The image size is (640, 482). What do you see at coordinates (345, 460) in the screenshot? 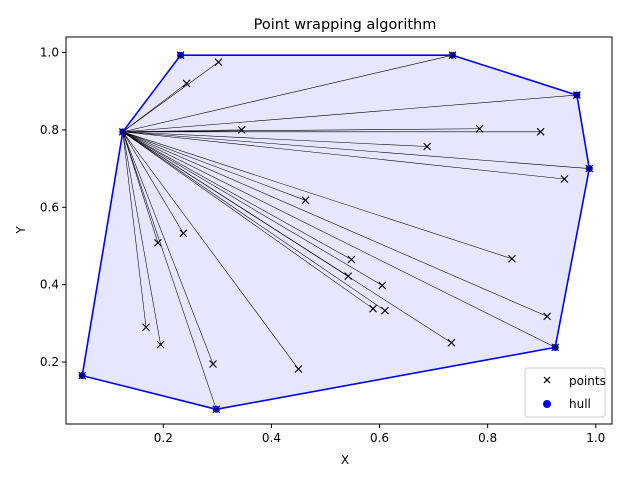
I see `x-axis-label: X` at bounding box center [345, 460].